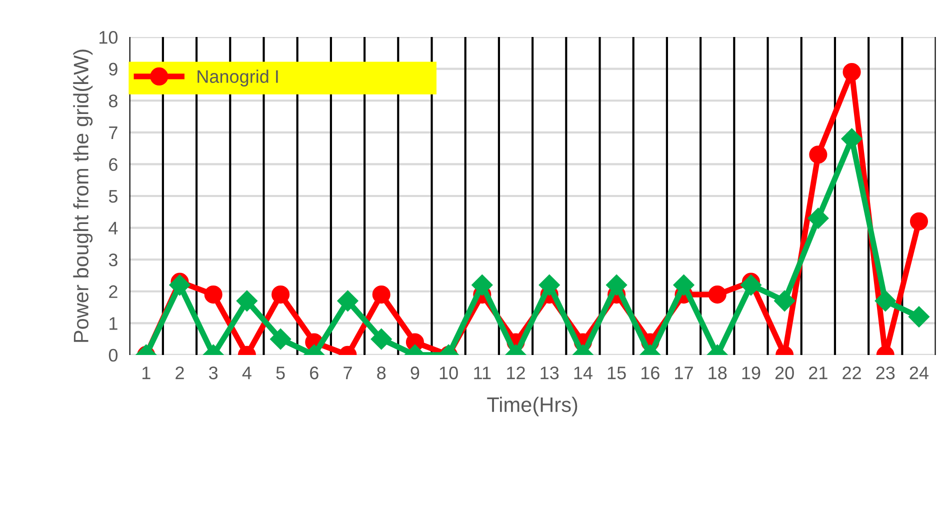 The height and width of the screenshot is (529, 951). Describe the element at coordinates (213, 373) in the screenshot. I see `x-tick-label: 3` at that location.